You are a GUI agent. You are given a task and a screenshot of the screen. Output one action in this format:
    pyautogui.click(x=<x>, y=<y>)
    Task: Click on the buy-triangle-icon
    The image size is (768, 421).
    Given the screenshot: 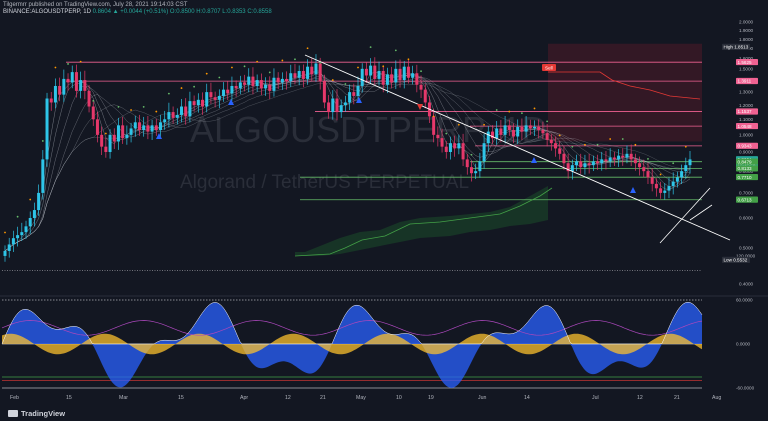 What is the action you would take?
    pyautogui.click(x=159, y=136)
    